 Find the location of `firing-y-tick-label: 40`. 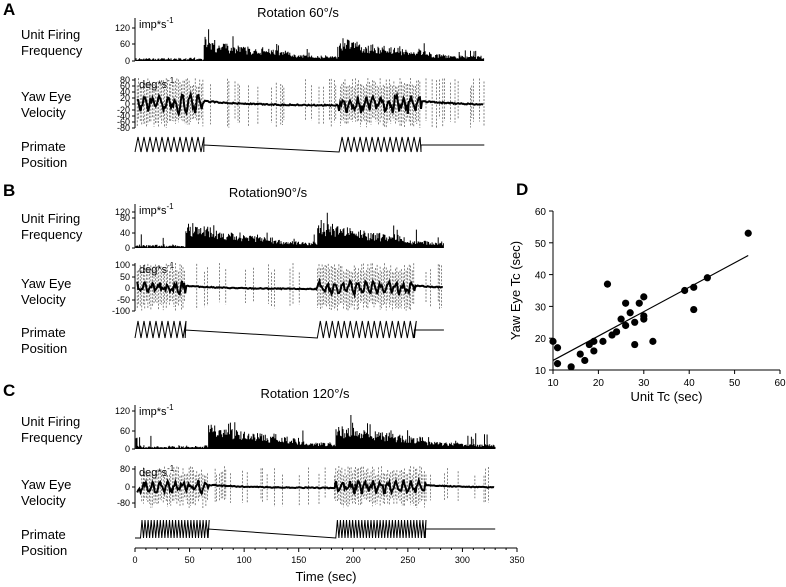

firing-y-tick-label: 40 is located at coordinates (125, 233).